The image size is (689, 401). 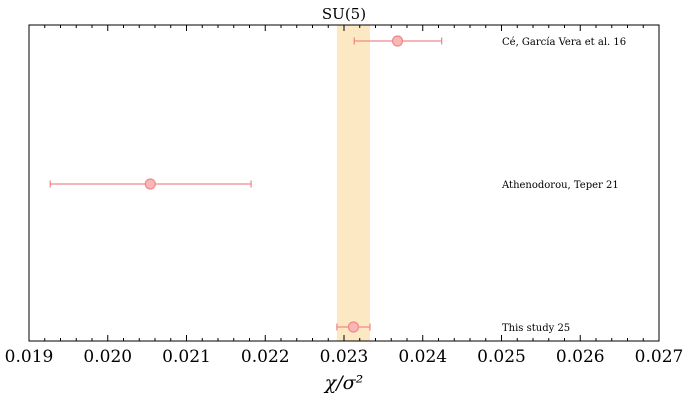 I want to click on x-tick-label: 0.022, so click(x=265, y=357).